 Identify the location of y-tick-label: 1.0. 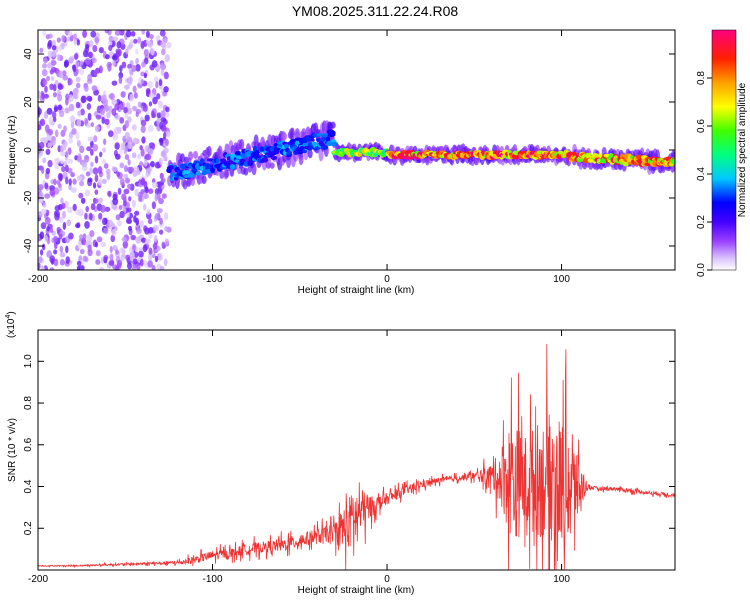
(28, 361).